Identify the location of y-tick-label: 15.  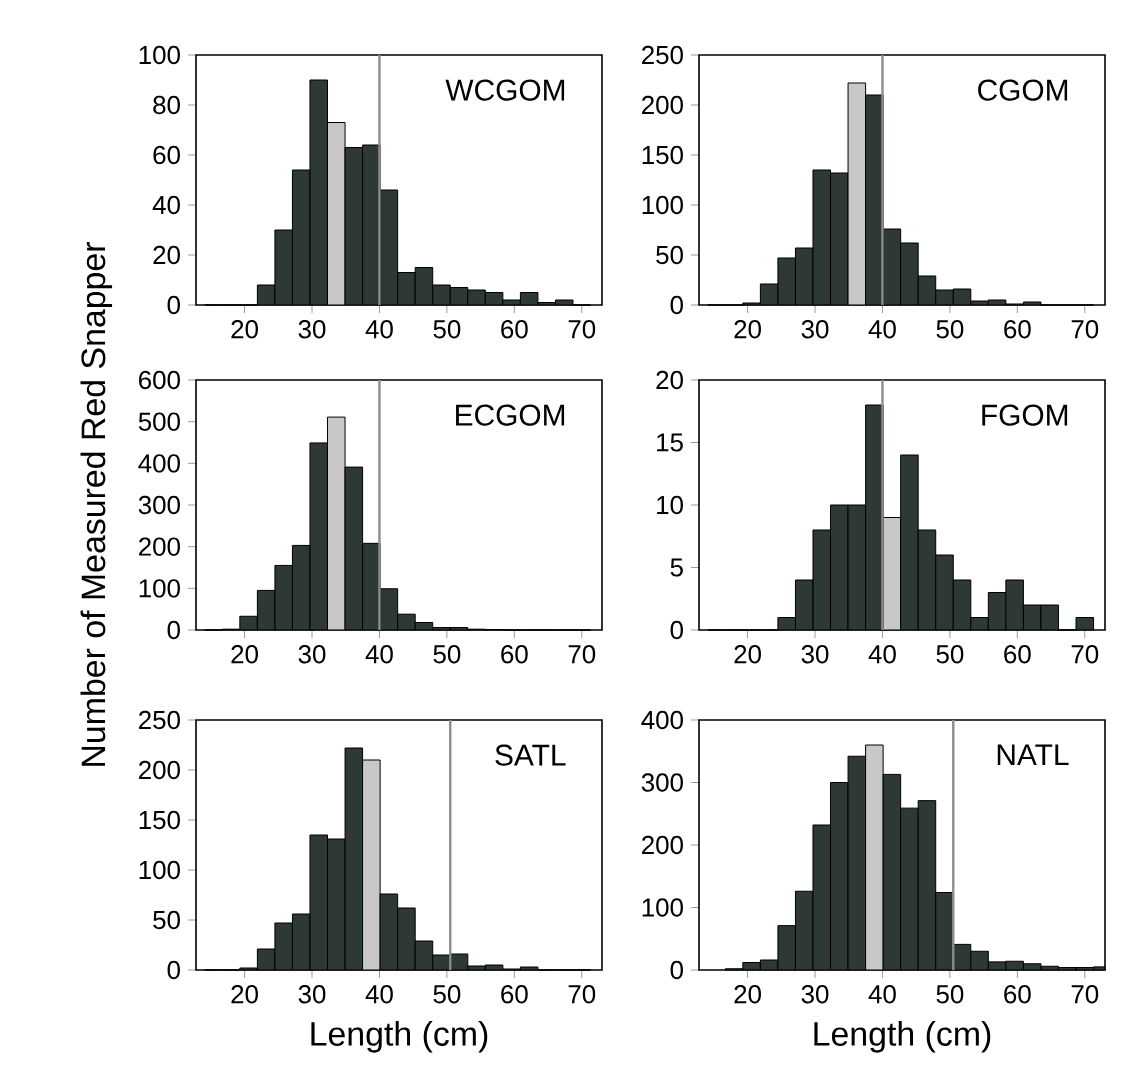
(670, 442).